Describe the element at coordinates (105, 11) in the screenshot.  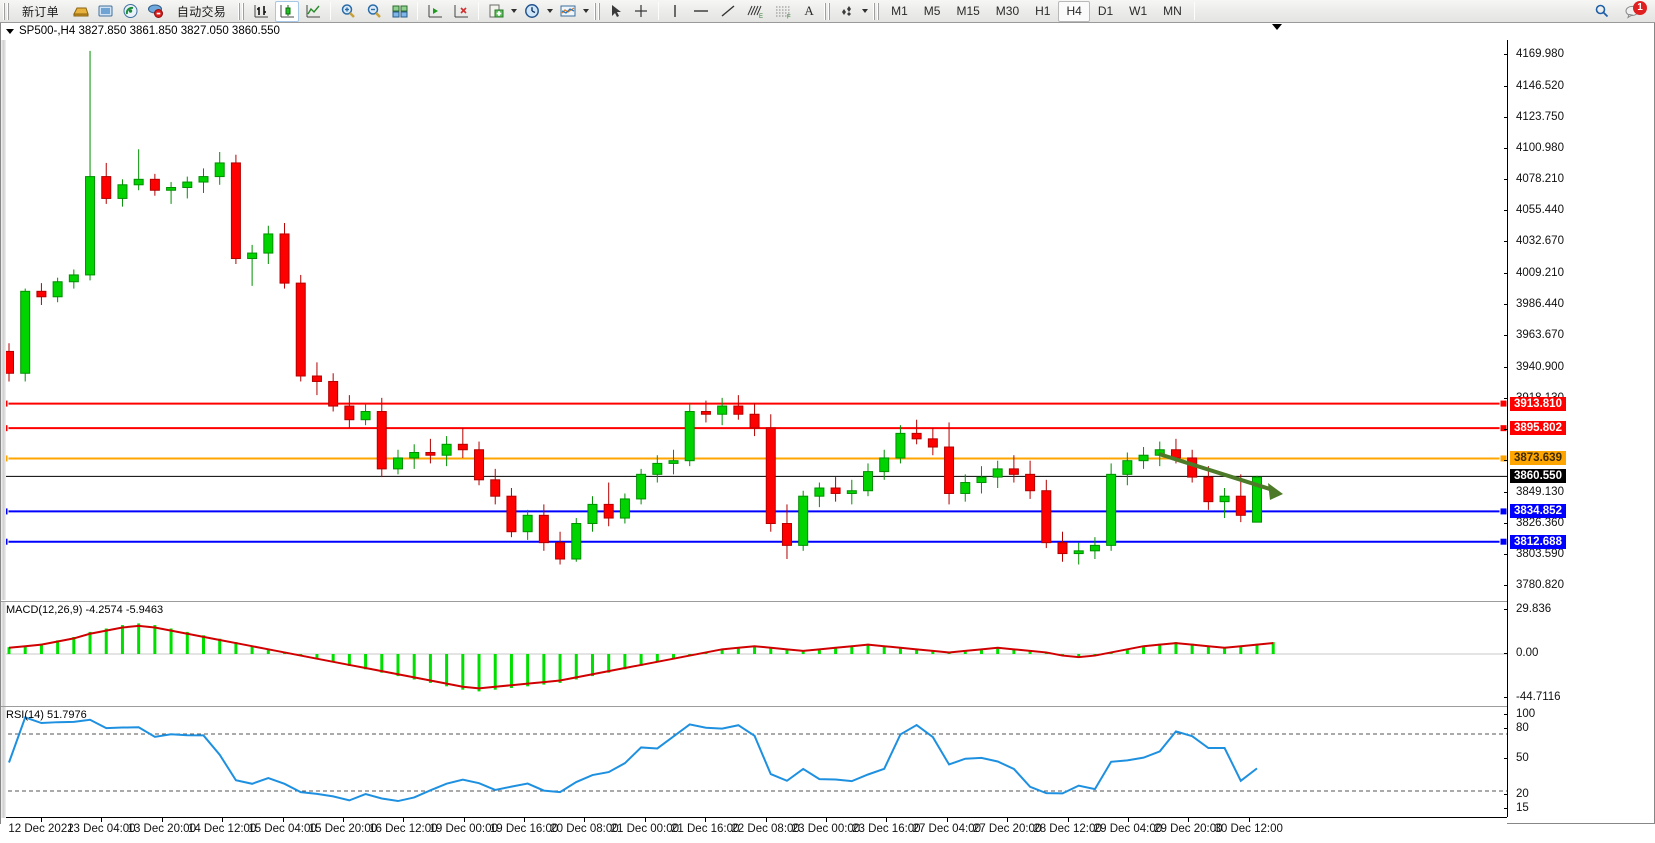
I see `cloud-terminal-icon` at that location.